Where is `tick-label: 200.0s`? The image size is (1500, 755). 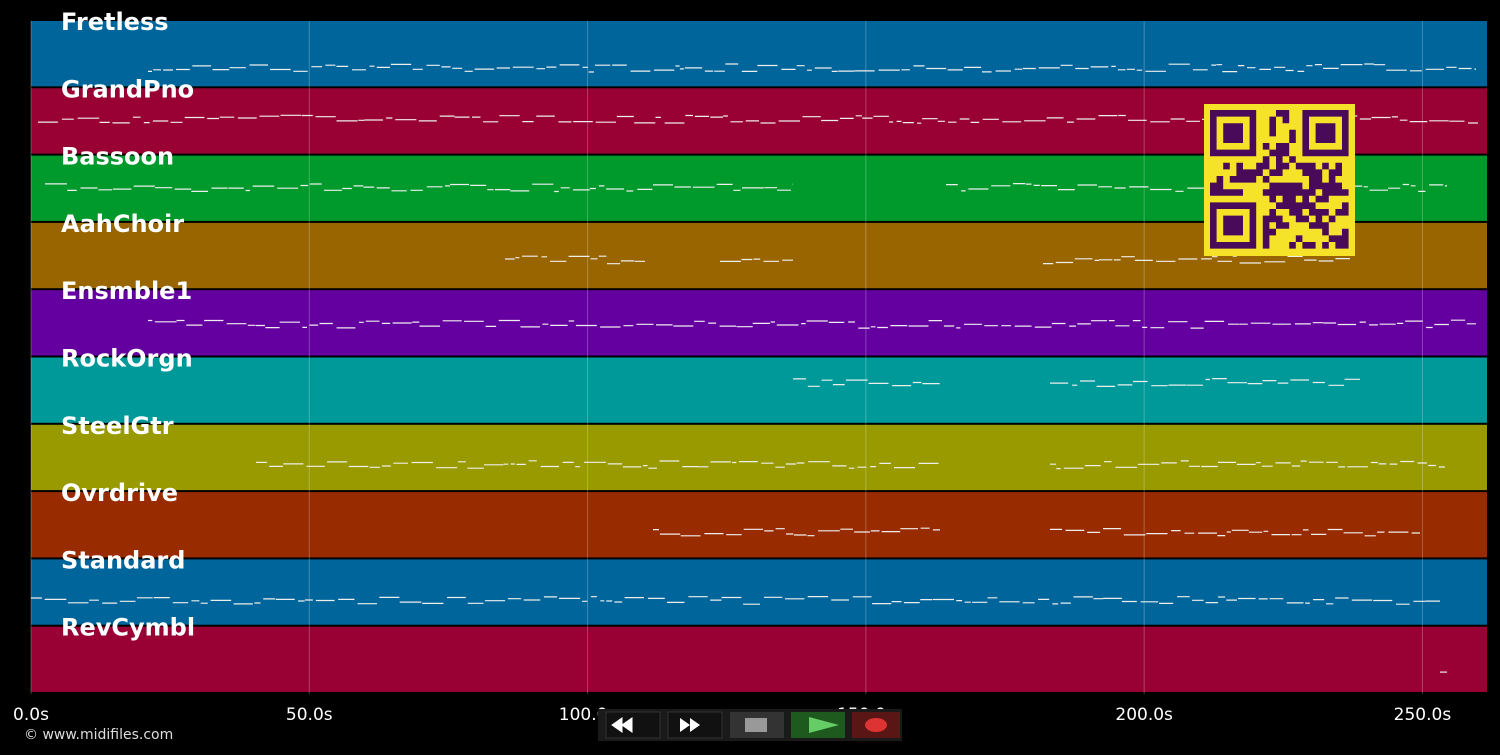 tick-label: 200.0s is located at coordinates (1144, 715).